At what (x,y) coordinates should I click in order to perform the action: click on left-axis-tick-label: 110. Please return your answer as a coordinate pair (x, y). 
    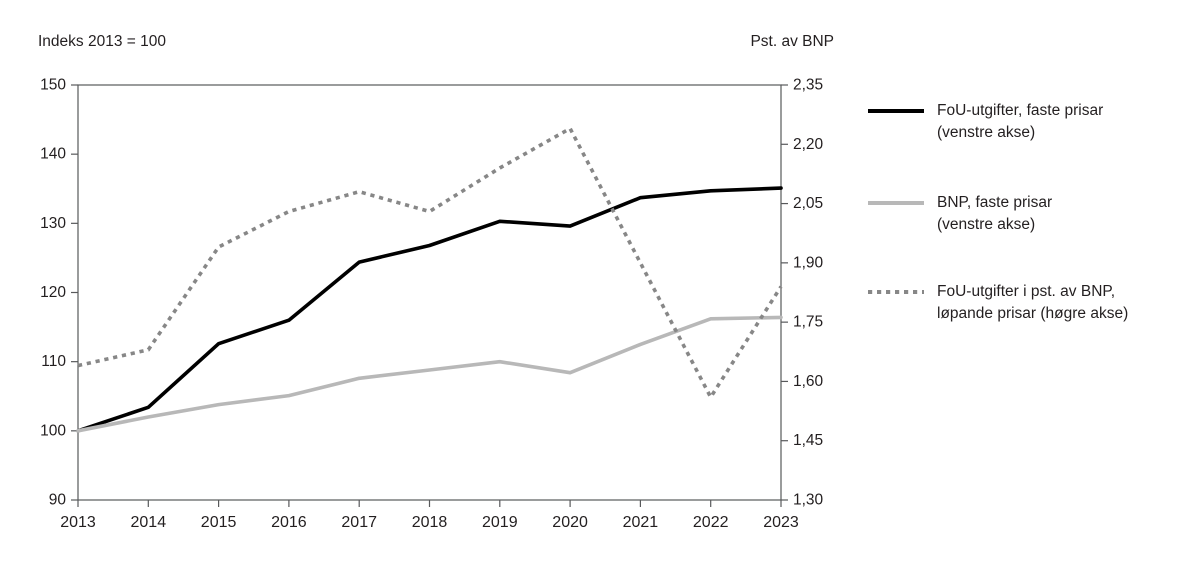
    Looking at the image, I should click on (53, 361).